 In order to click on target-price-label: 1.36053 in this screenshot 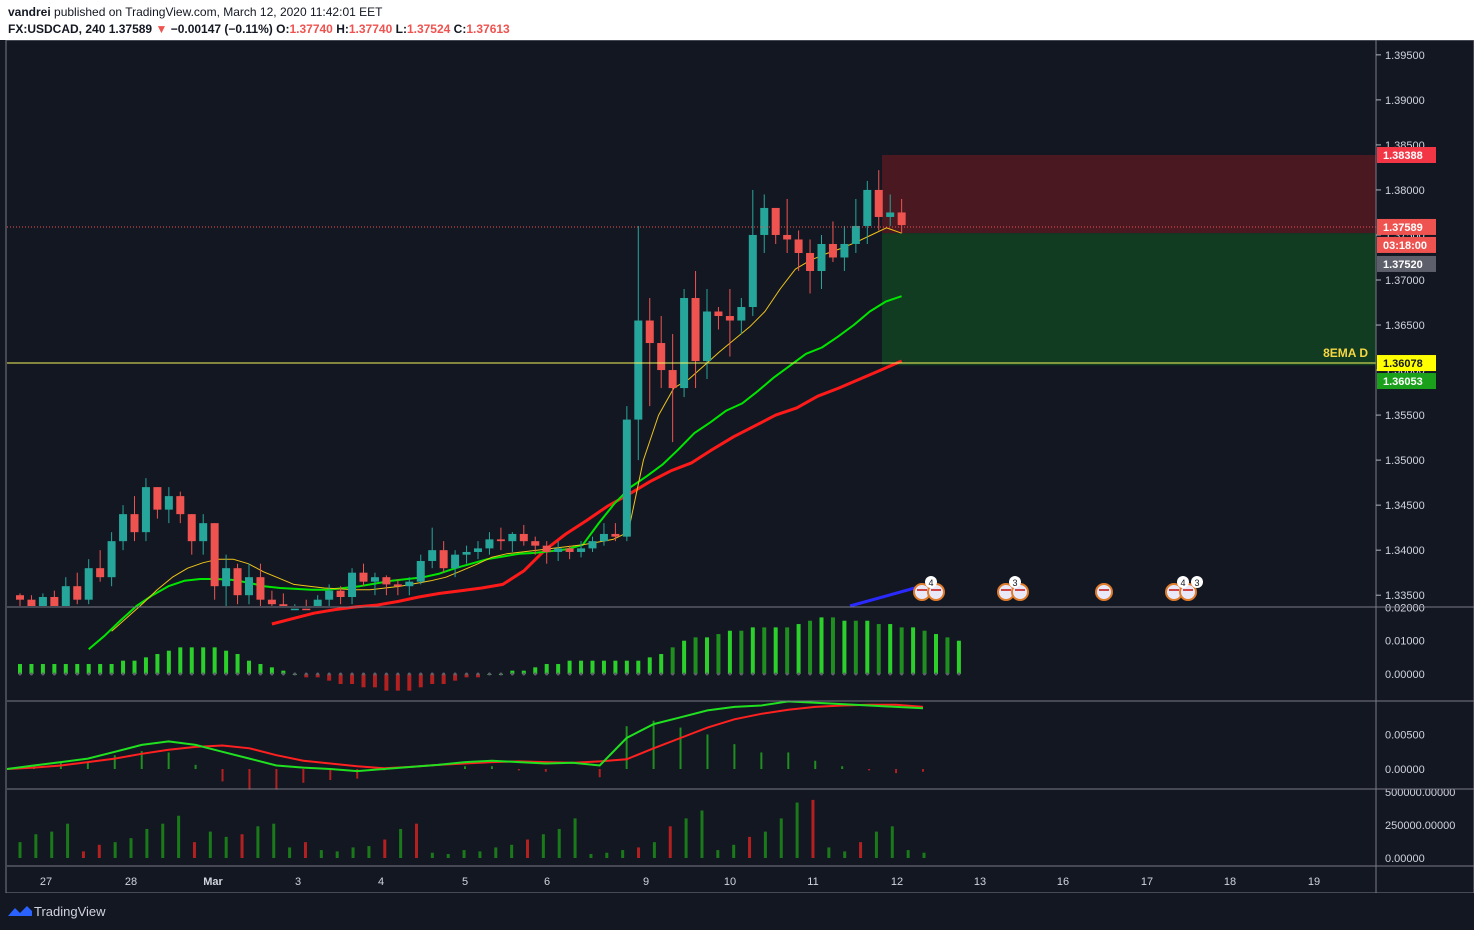, I will do `click(1406, 381)`.